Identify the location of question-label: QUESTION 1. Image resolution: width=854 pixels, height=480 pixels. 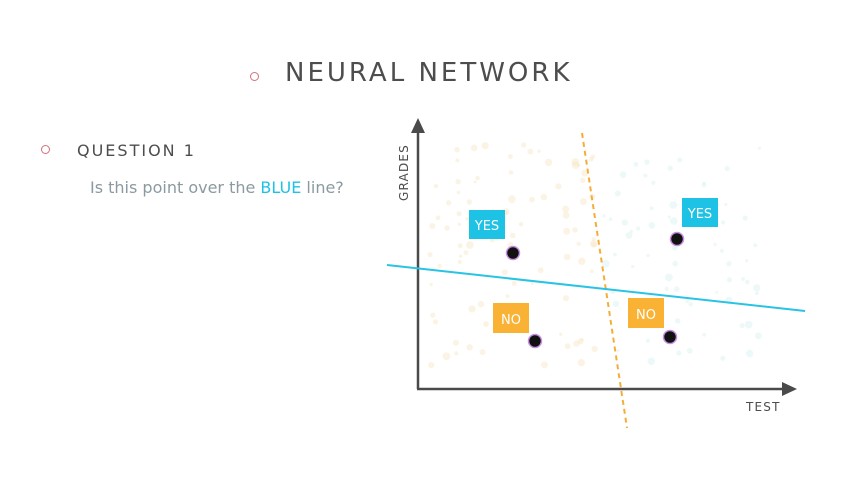
(136, 150).